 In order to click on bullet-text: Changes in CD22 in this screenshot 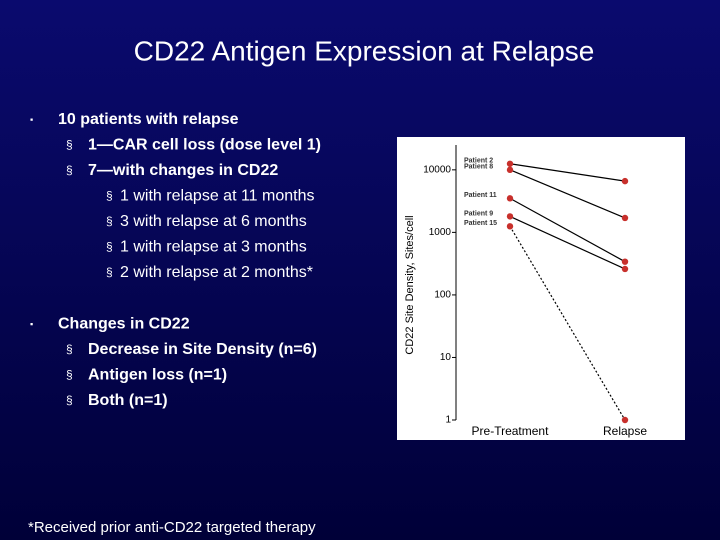, I will do `click(124, 324)`.